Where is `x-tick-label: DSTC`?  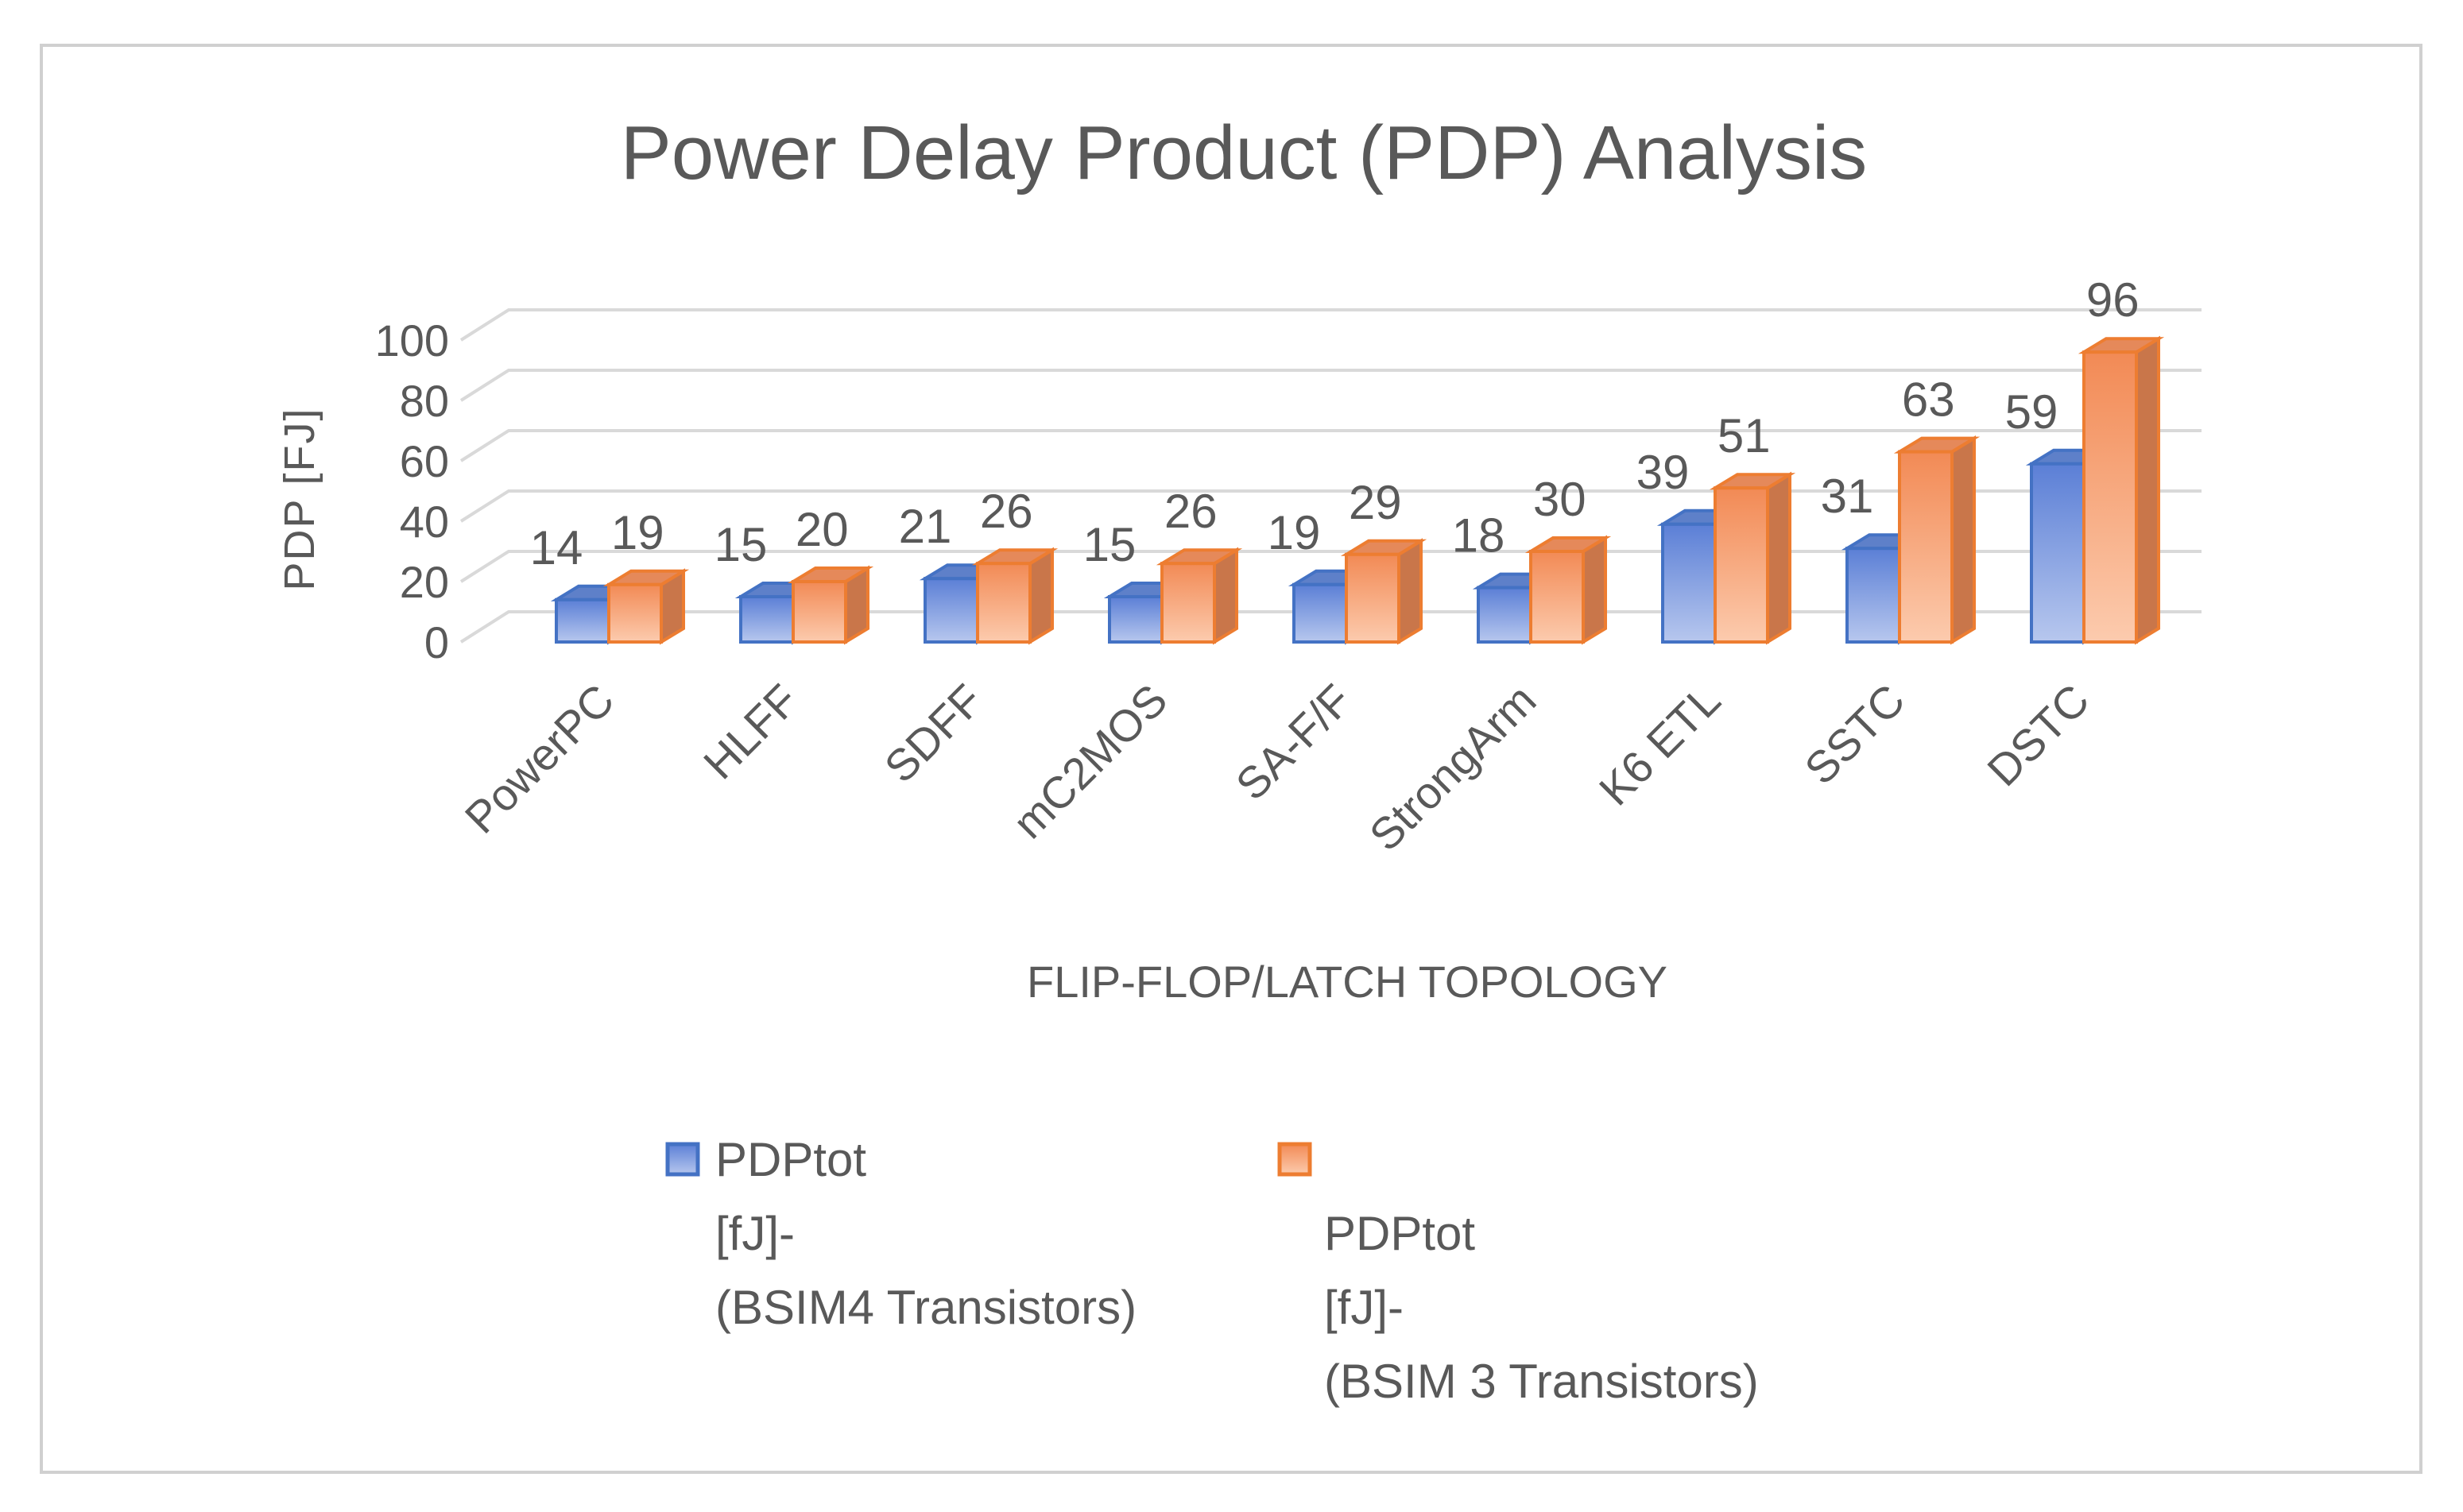 x-tick-label: DSTC is located at coordinates (2037, 735).